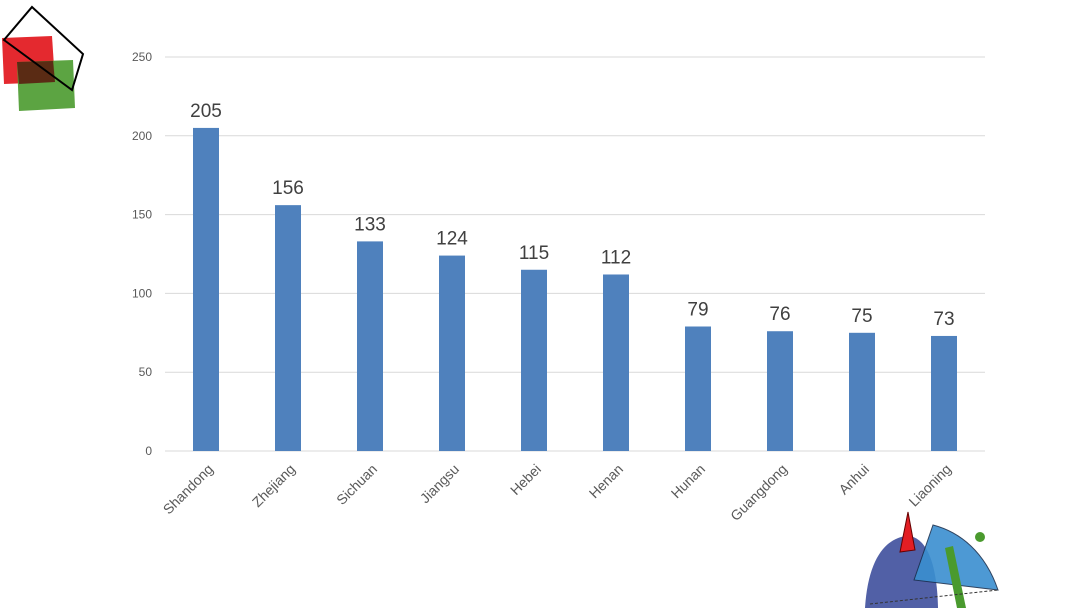 The height and width of the screenshot is (608, 1080). I want to click on data-label: 124, so click(452, 239).